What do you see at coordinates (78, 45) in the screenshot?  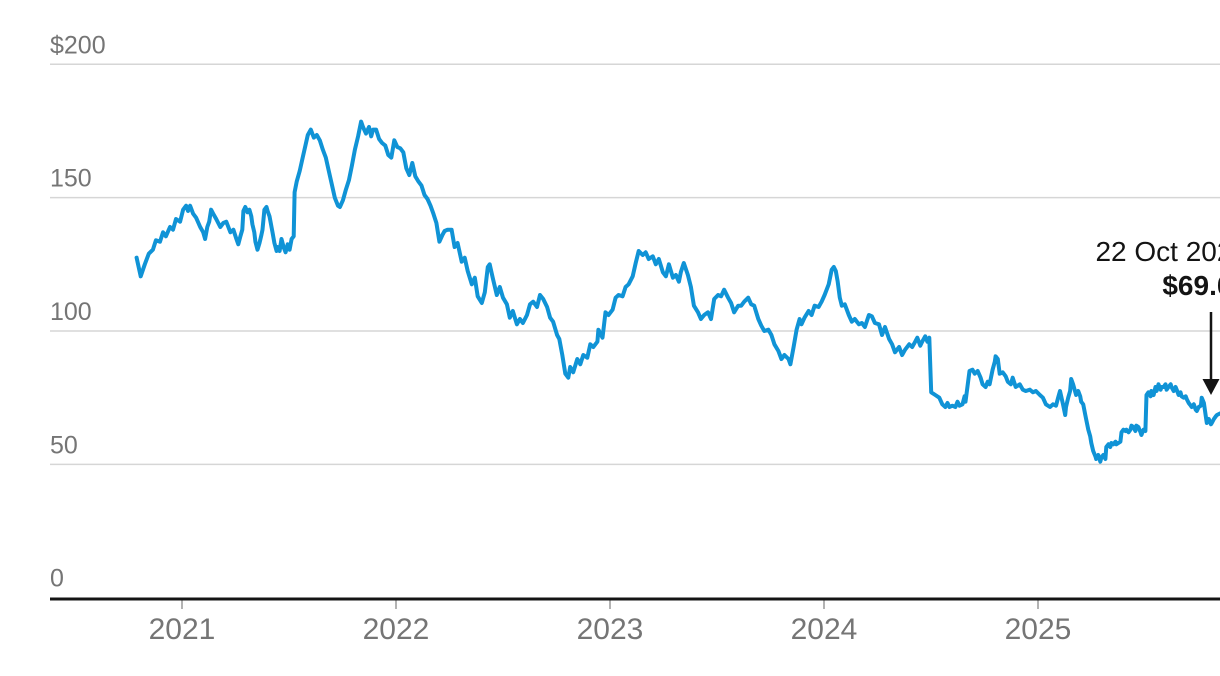 I see `y-tick-label: $200` at bounding box center [78, 45].